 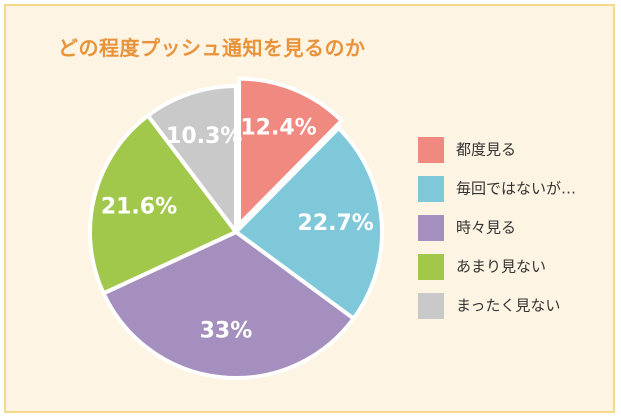 What do you see at coordinates (278, 127) in the screenshot?
I see `pie-slice-label-1: 12.4%` at bounding box center [278, 127].